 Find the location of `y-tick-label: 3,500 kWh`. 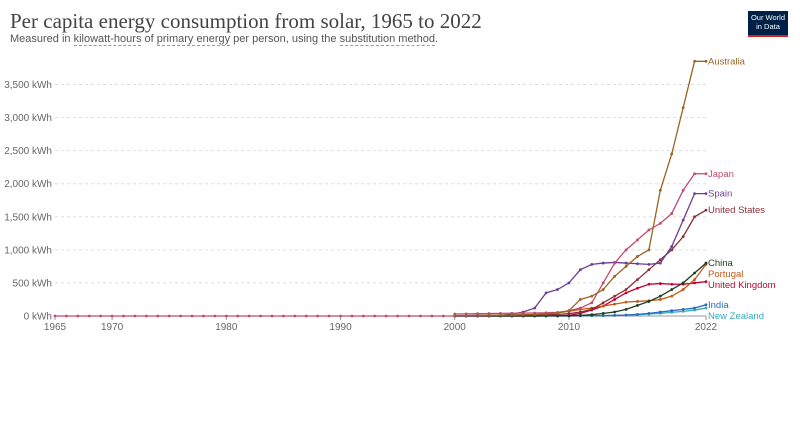

y-tick-label: 3,500 kWh is located at coordinates (28, 85).